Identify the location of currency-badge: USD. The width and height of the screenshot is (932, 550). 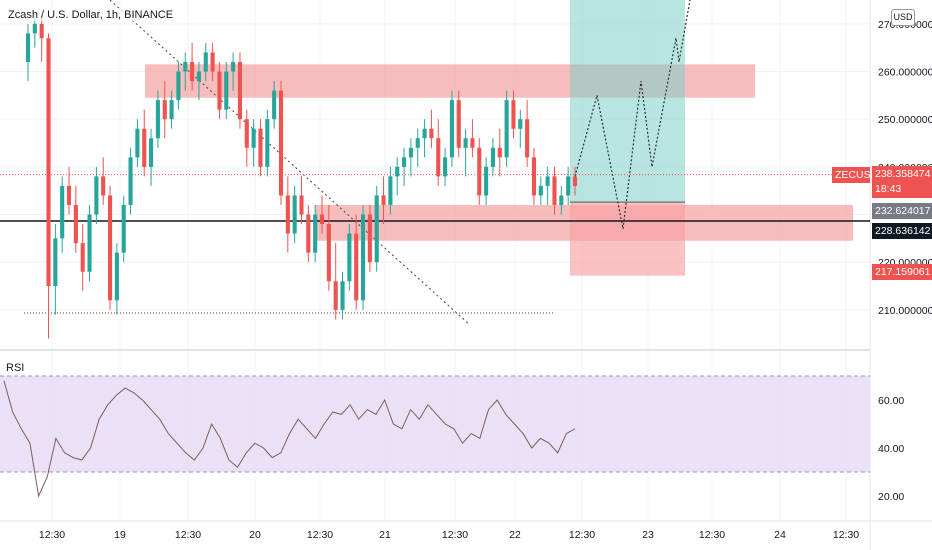
(903, 17).